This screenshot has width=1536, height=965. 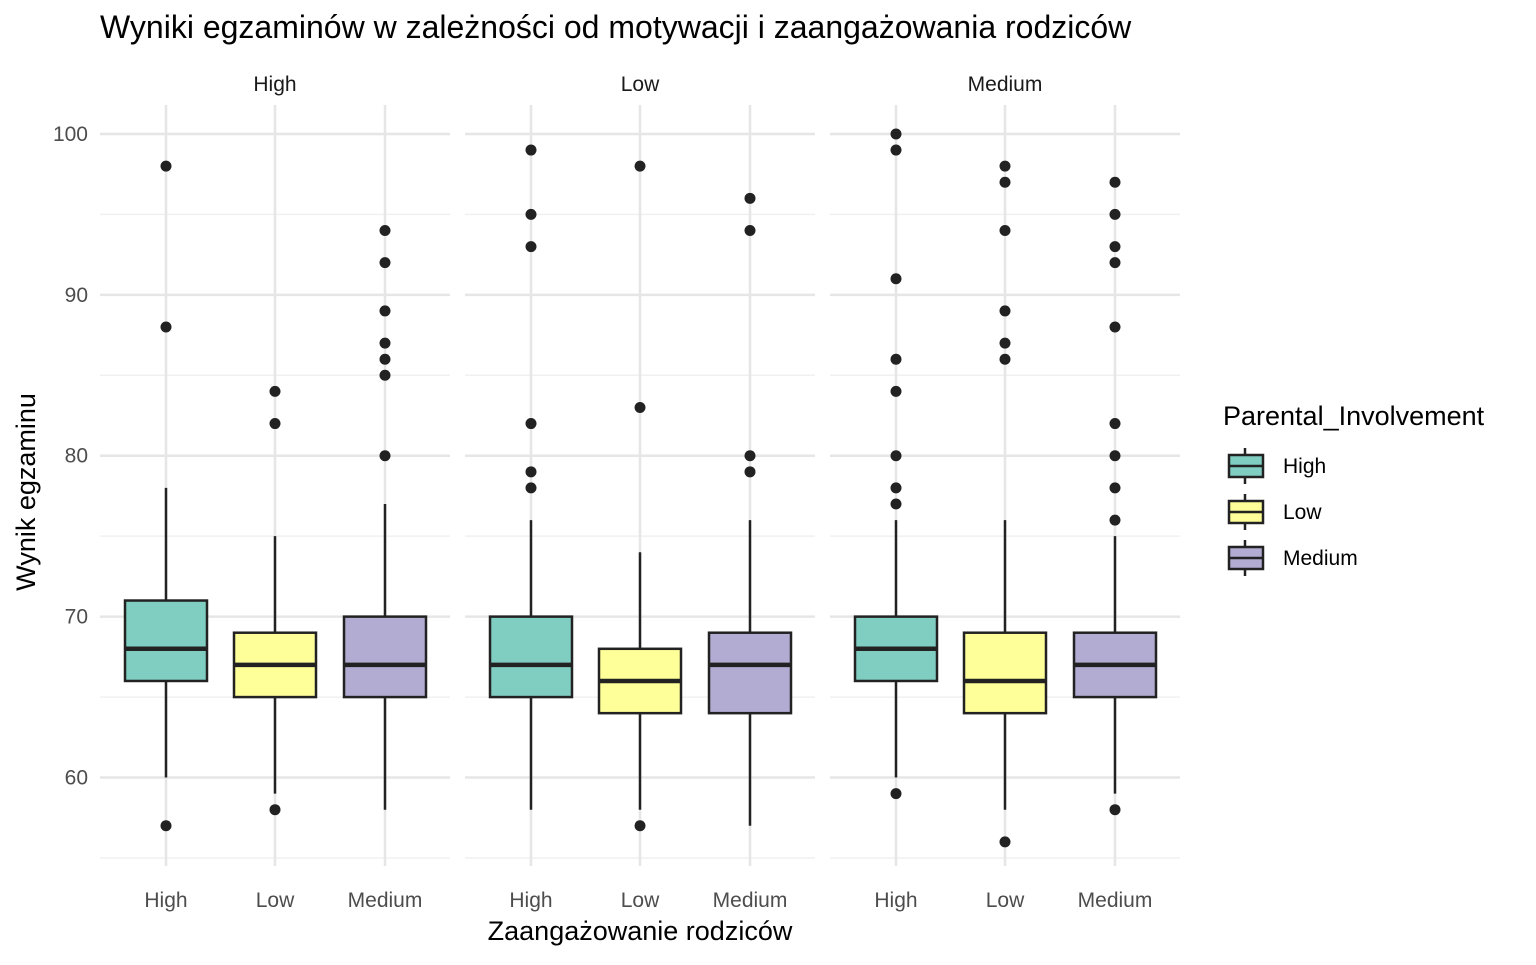 What do you see at coordinates (1246, 558) in the screenshot?
I see `legend-key-medium` at bounding box center [1246, 558].